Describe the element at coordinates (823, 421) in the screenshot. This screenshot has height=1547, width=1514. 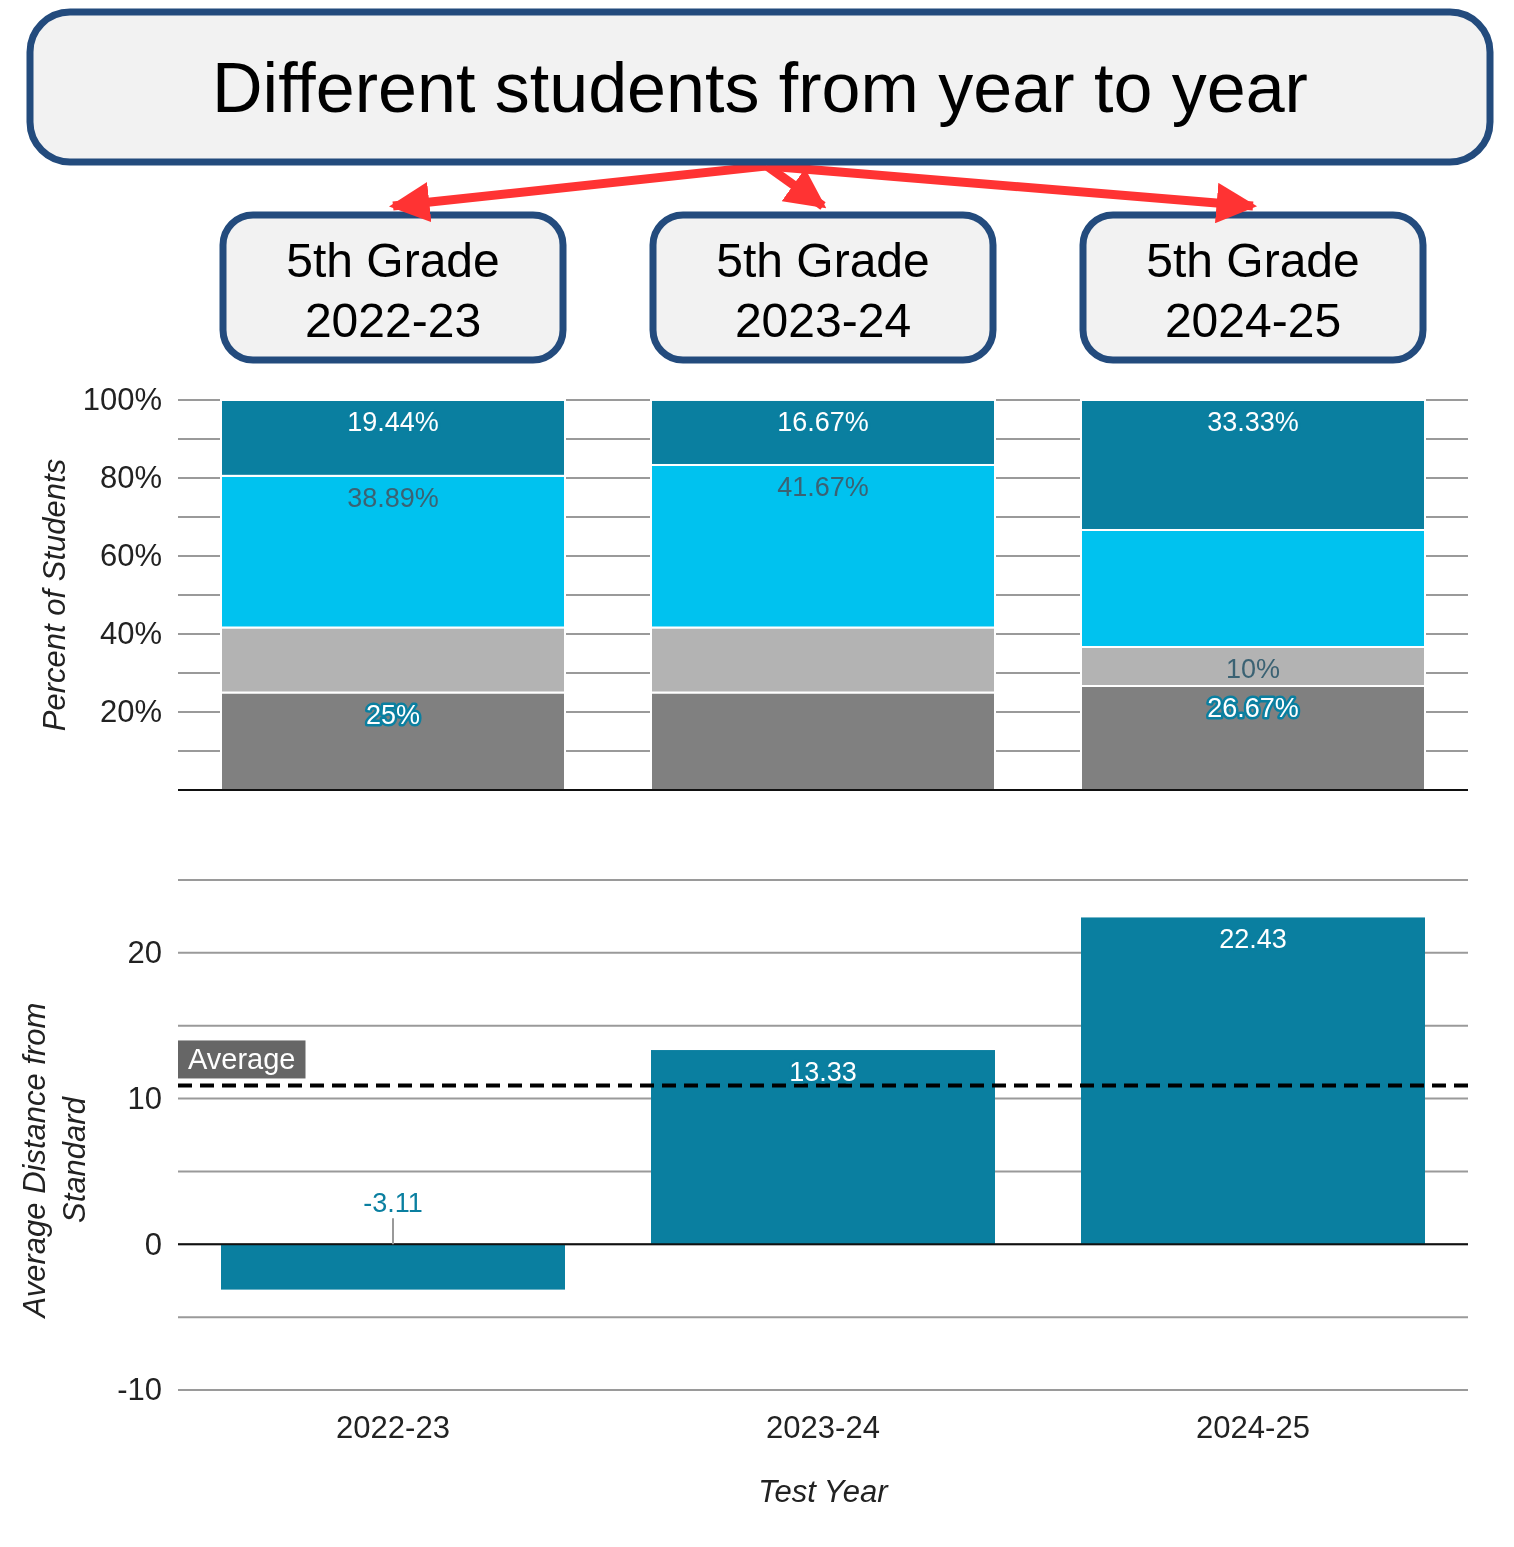
I see `data-label: 16.67%` at that location.